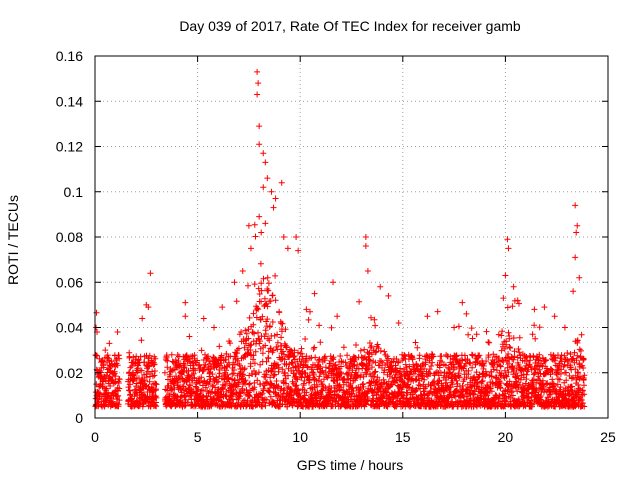 The image size is (640, 480). I want to click on y-tick-label: 0.16, so click(69, 56).